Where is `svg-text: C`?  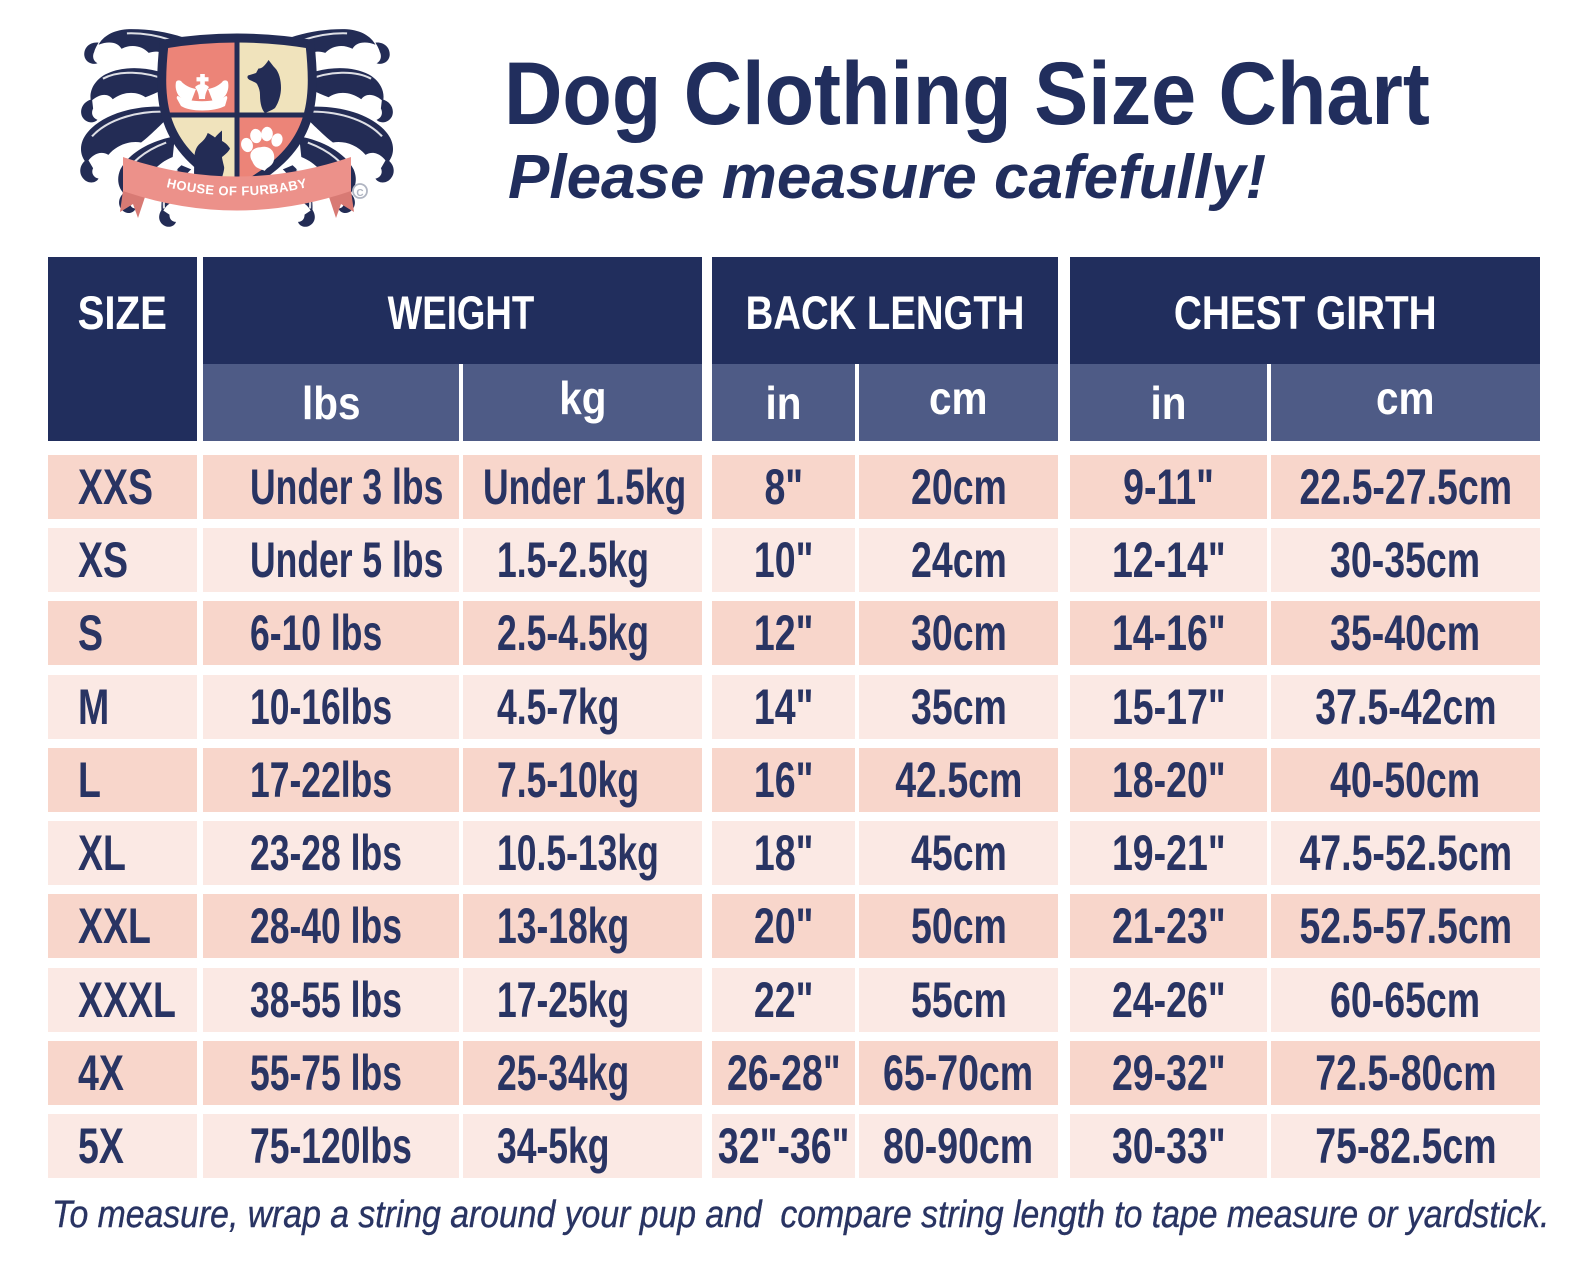
svg-text: C is located at coordinates (359, 193).